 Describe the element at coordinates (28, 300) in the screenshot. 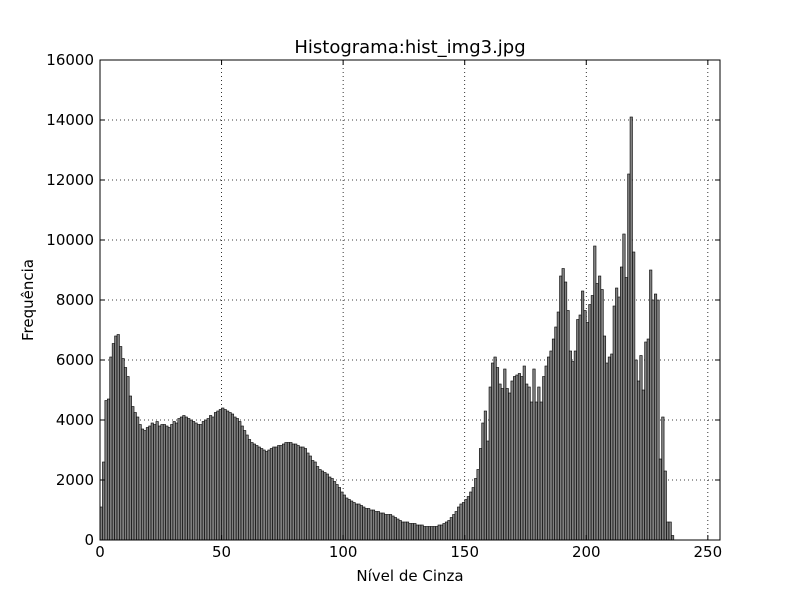

I see `y-axis-label: Frequência` at that location.